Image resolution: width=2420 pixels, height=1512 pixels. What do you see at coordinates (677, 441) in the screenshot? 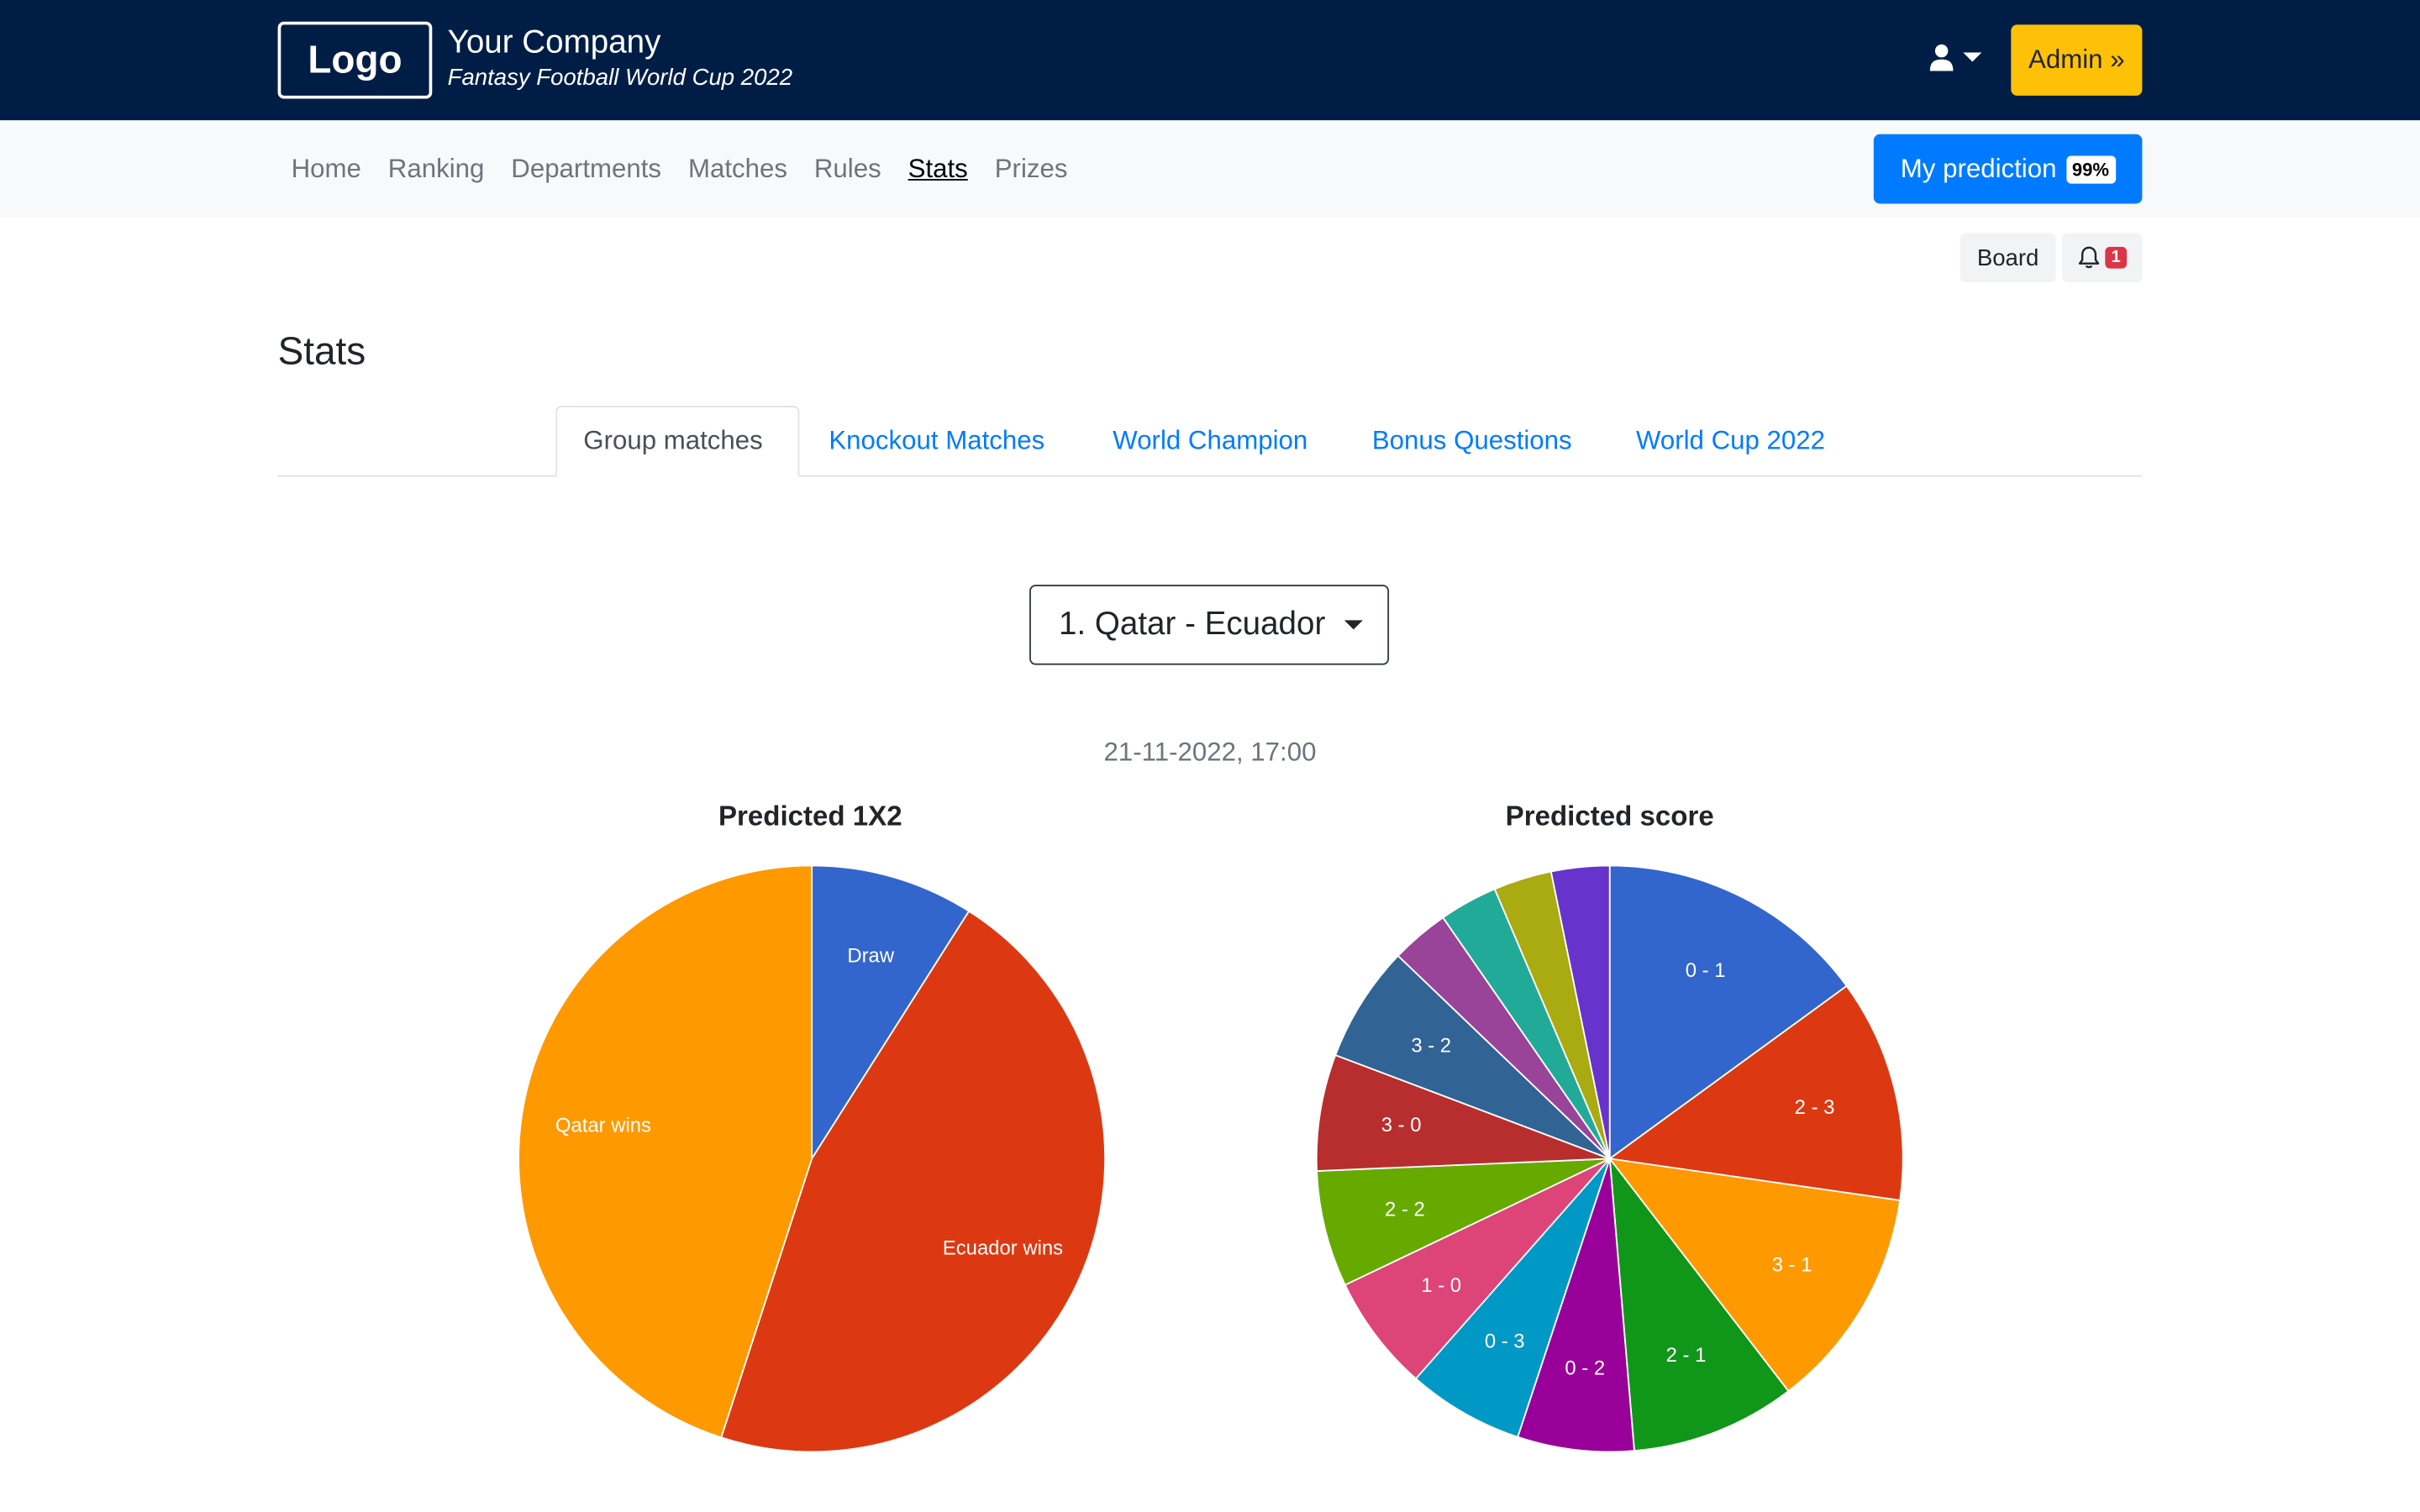
I see `tab-group-matches: Group matches` at bounding box center [677, 441].